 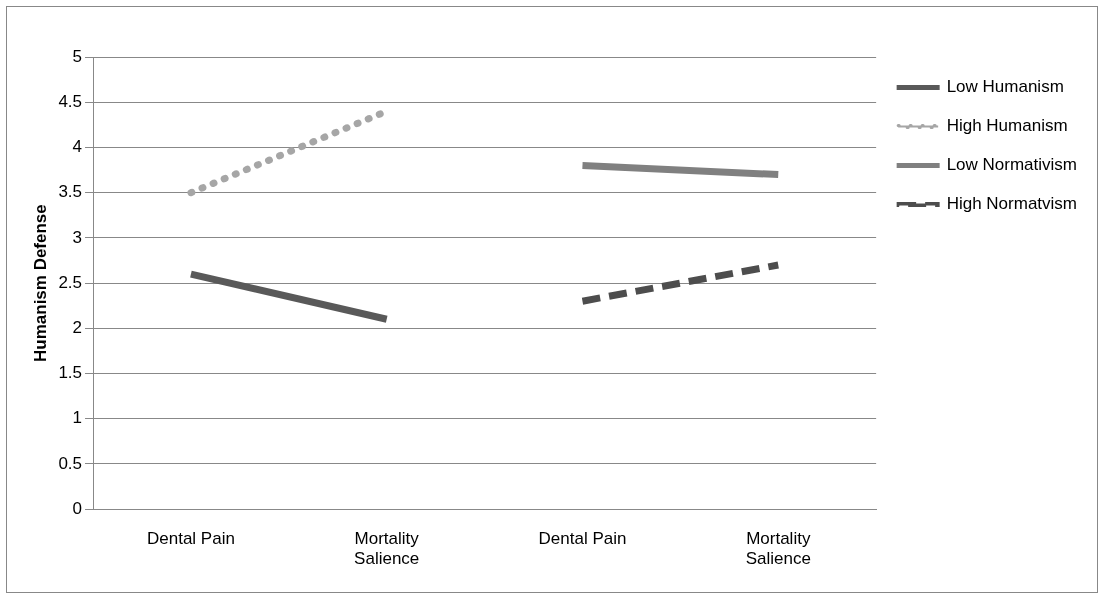 What do you see at coordinates (70, 101) in the screenshot?
I see `y-tick-label: 4.5` at bounding box center [70, 101].